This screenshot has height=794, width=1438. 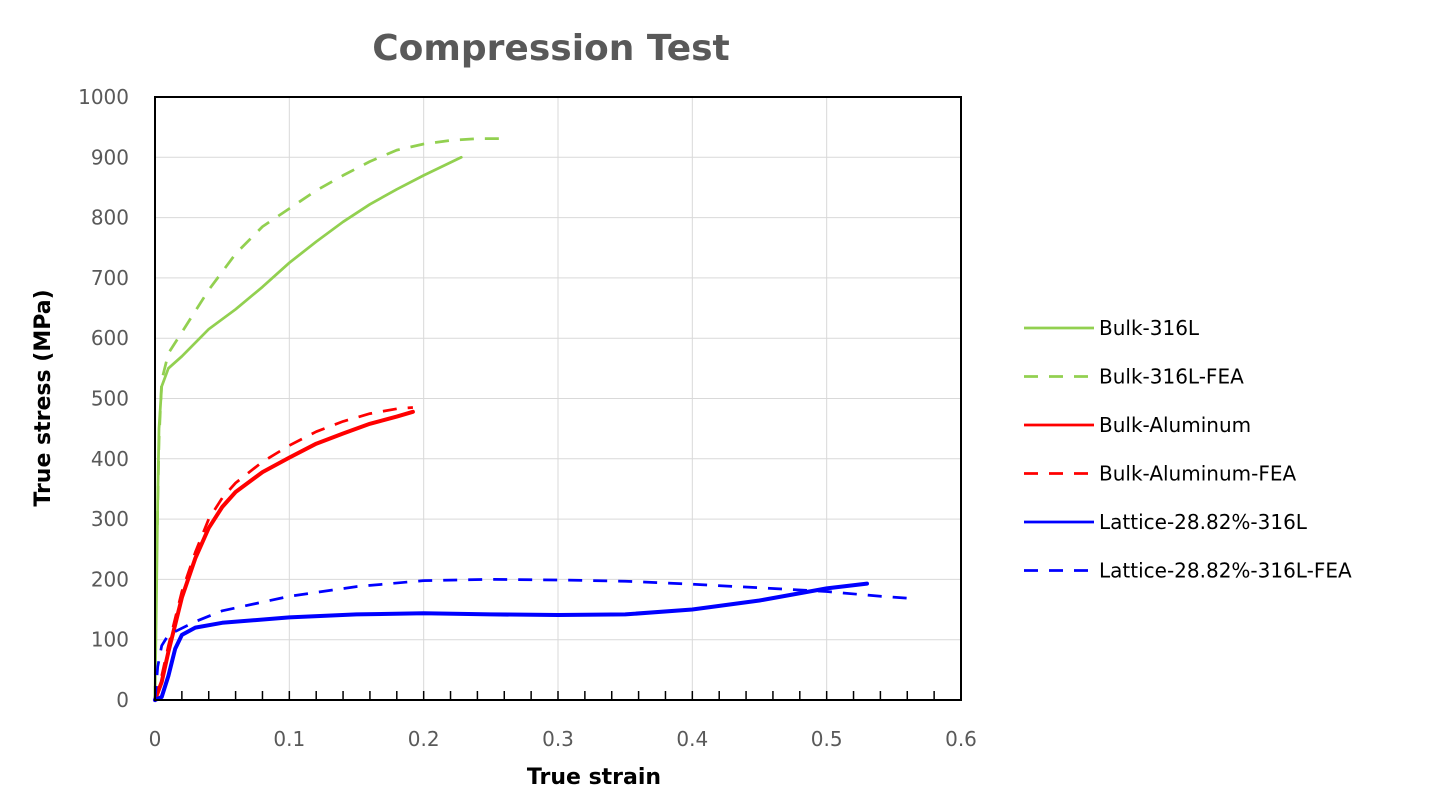 What do you see at coordinates (1203, 522) in the screenshot?
I see `legend-label-5: Lattice-28.82%-316L` at bounding box center [1203, 522].